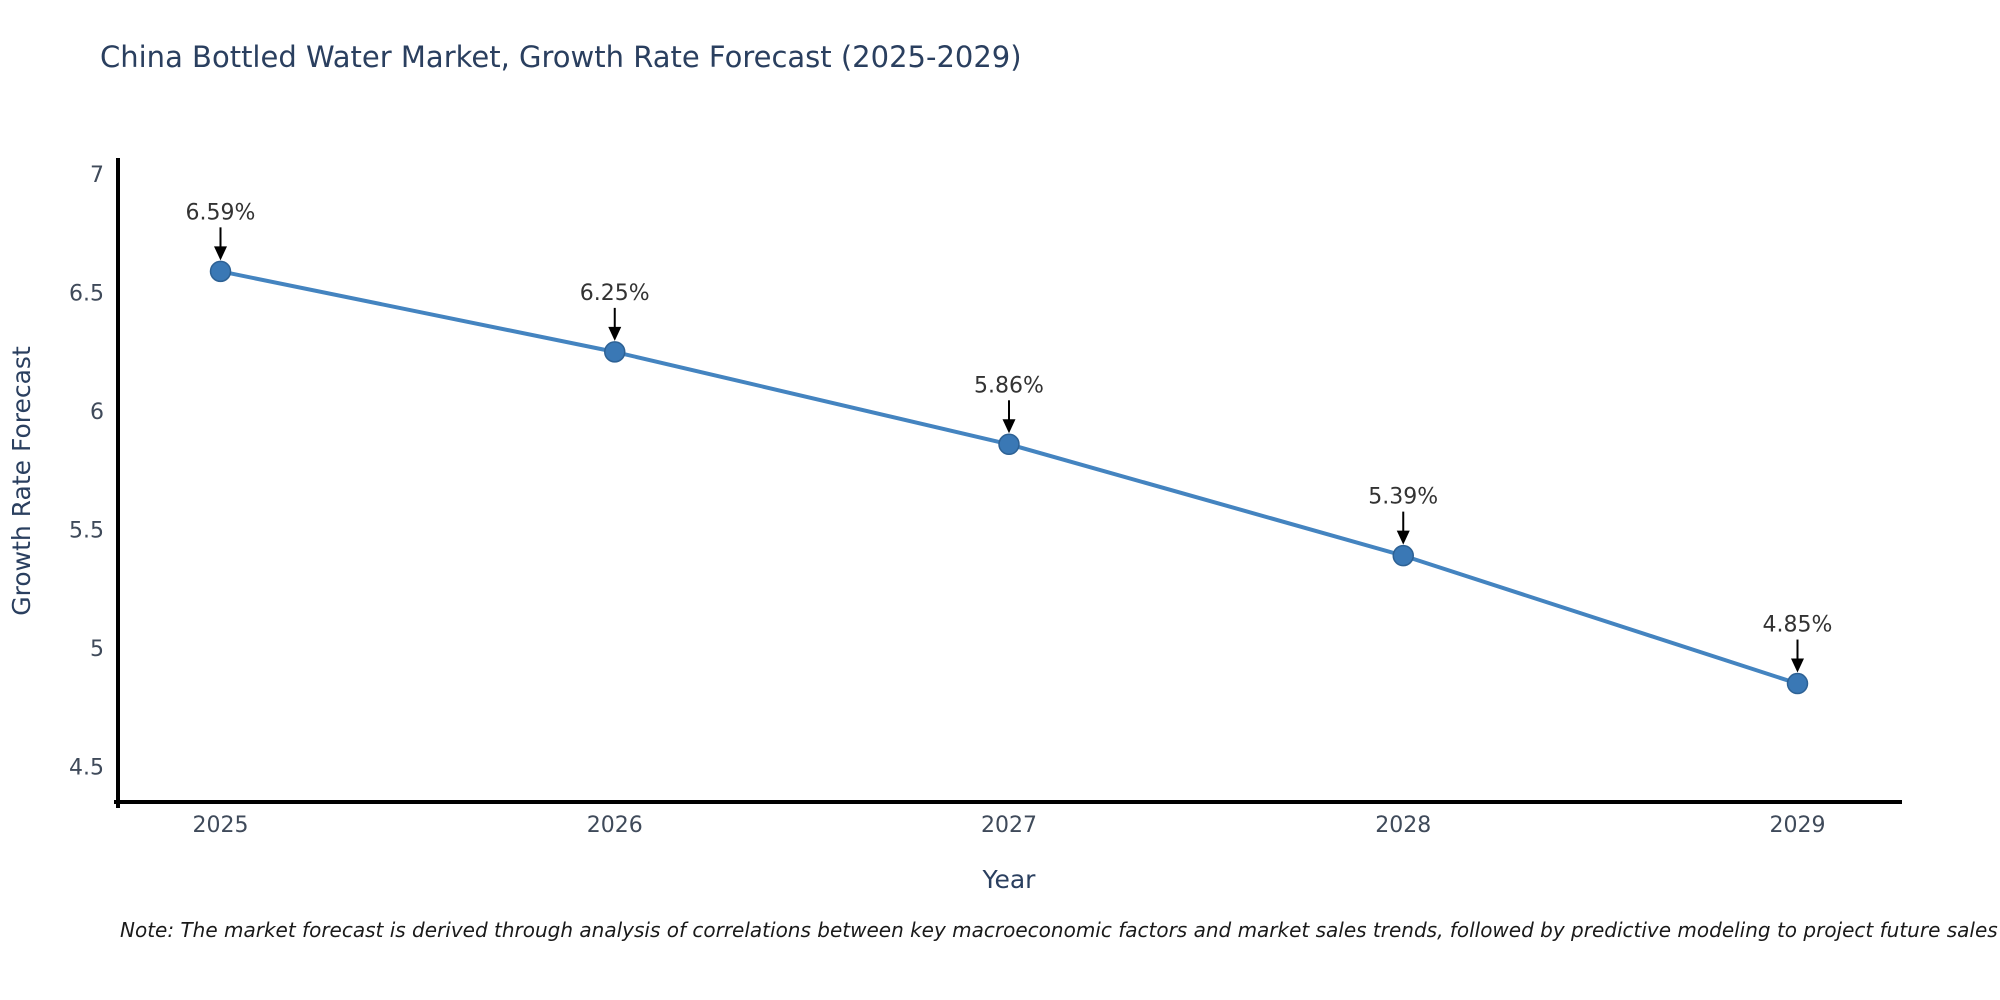  I want to click on annotation-arrow-head-2027, so click(1009, 426).